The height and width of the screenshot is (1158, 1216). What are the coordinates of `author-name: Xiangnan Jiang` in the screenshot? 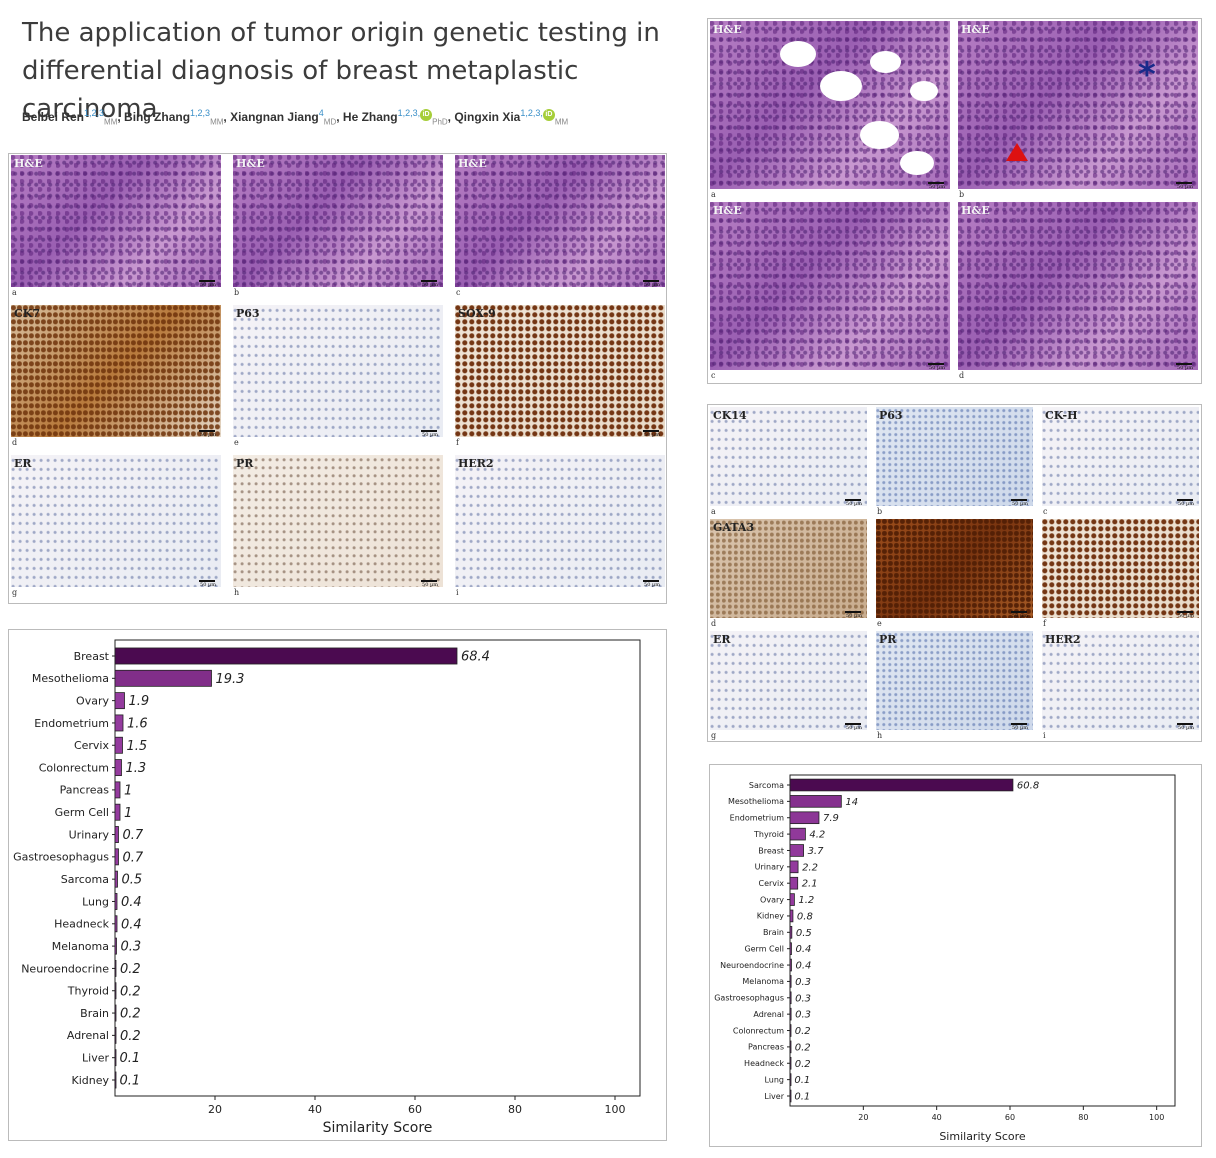 It's located at (274, 117).